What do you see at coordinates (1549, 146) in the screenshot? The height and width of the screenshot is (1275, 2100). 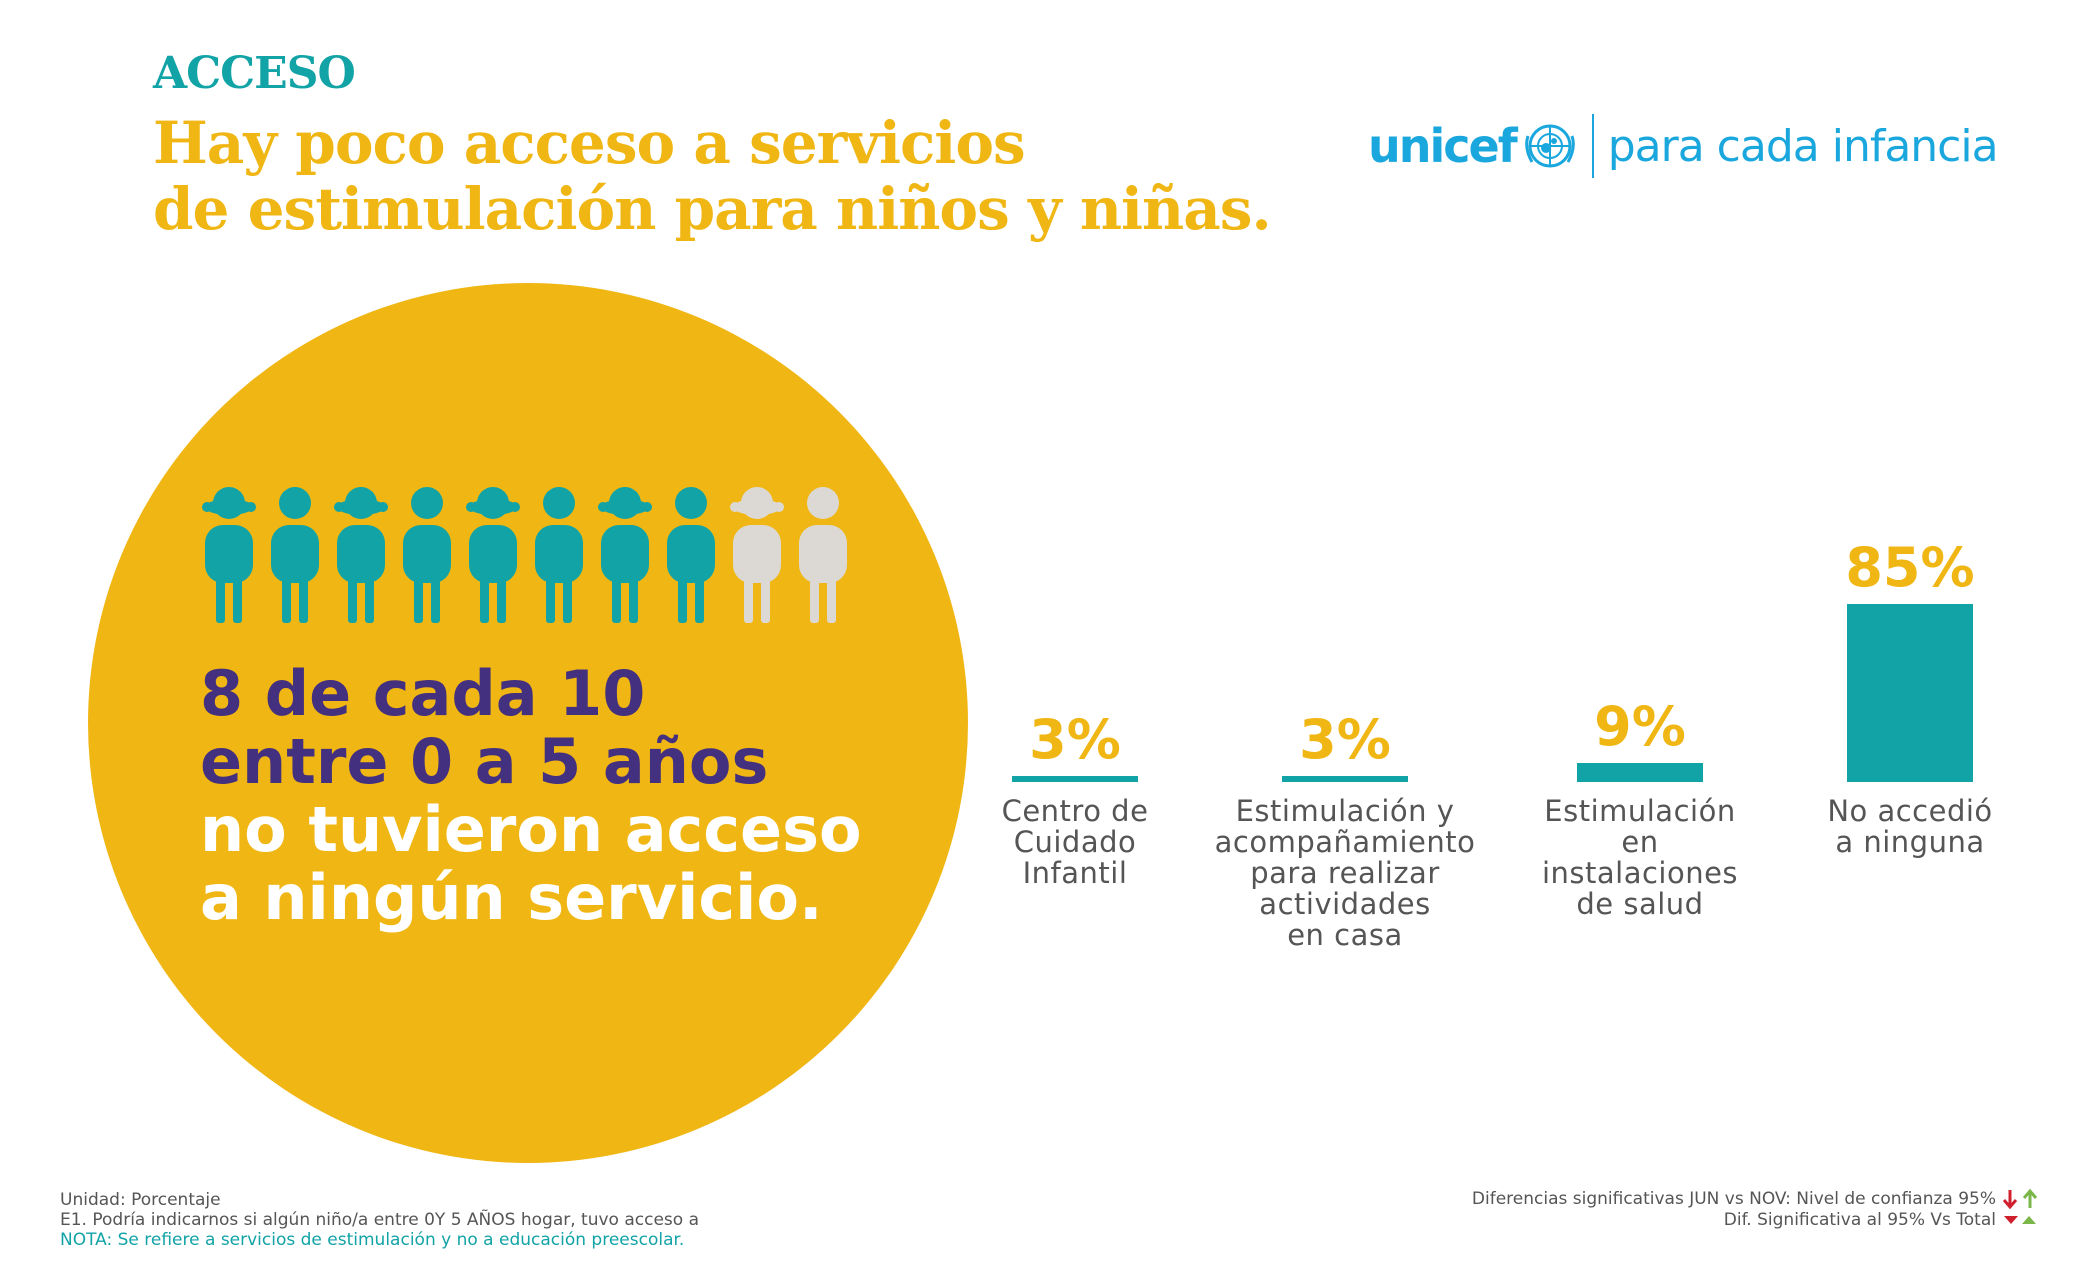 I see `unicef-emblem-icon` at bounding box center [1549, 146].